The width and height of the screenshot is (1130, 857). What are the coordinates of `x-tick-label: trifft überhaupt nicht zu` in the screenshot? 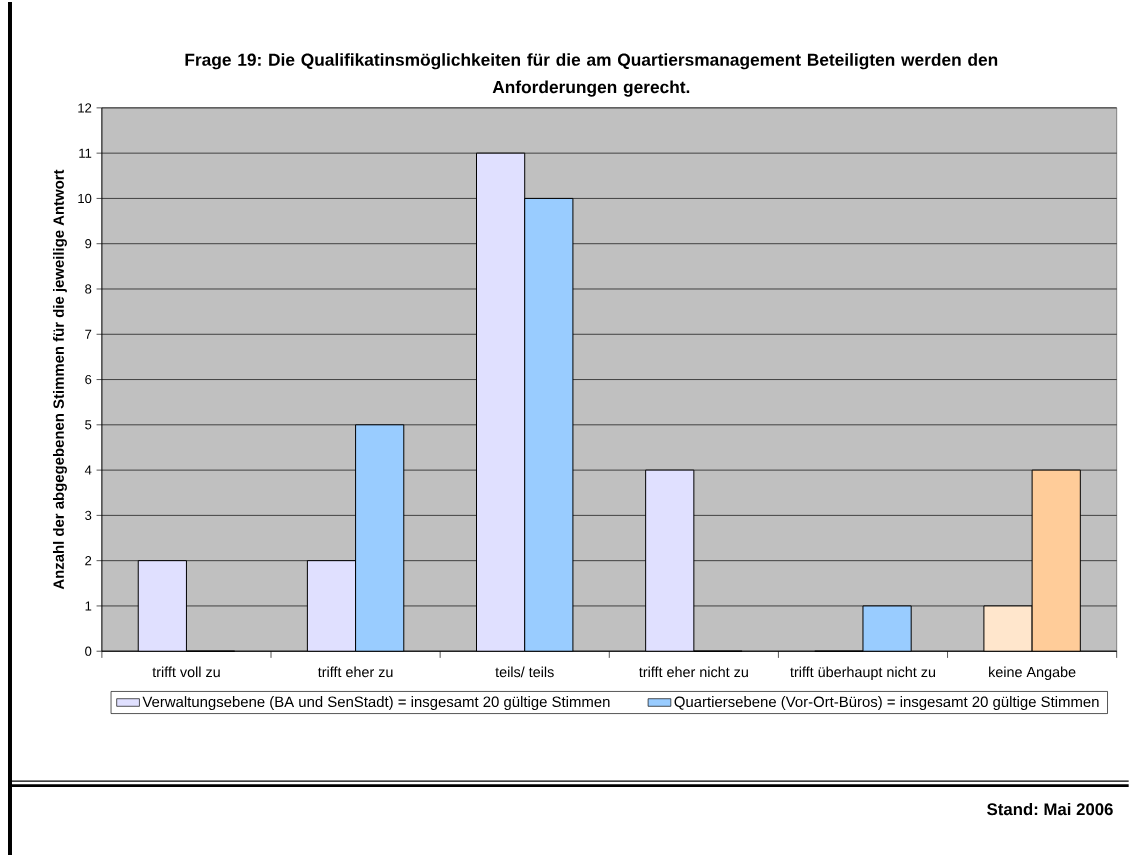 It's located at (863, 673).